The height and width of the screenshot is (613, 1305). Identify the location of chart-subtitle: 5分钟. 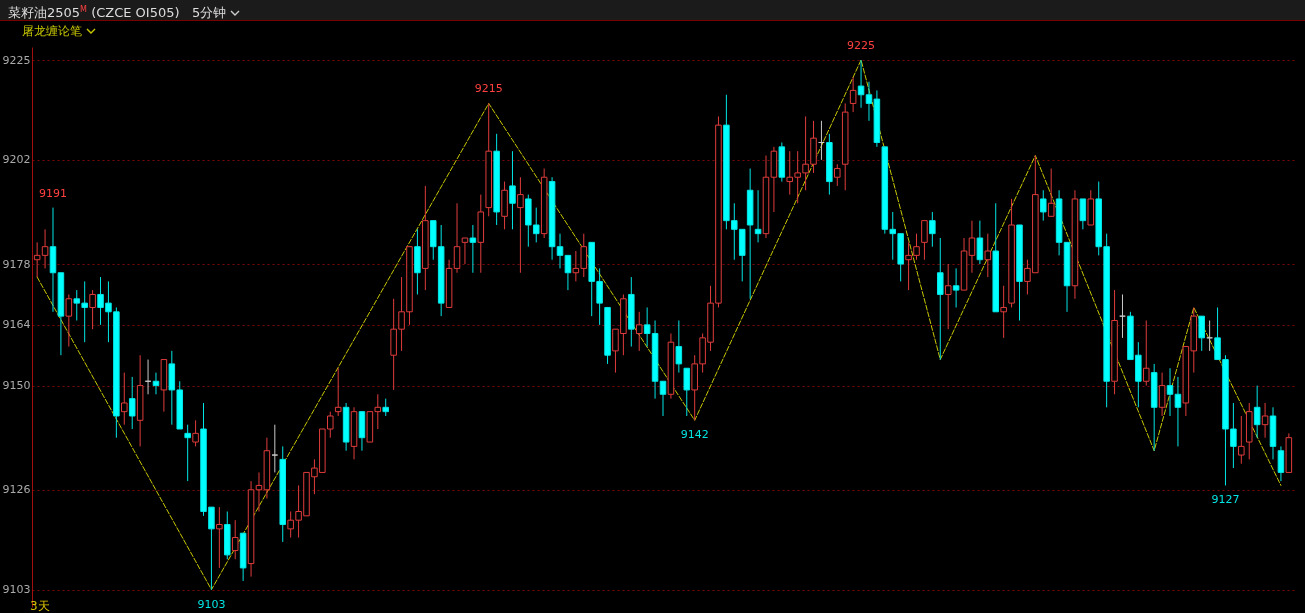
(209, 13).